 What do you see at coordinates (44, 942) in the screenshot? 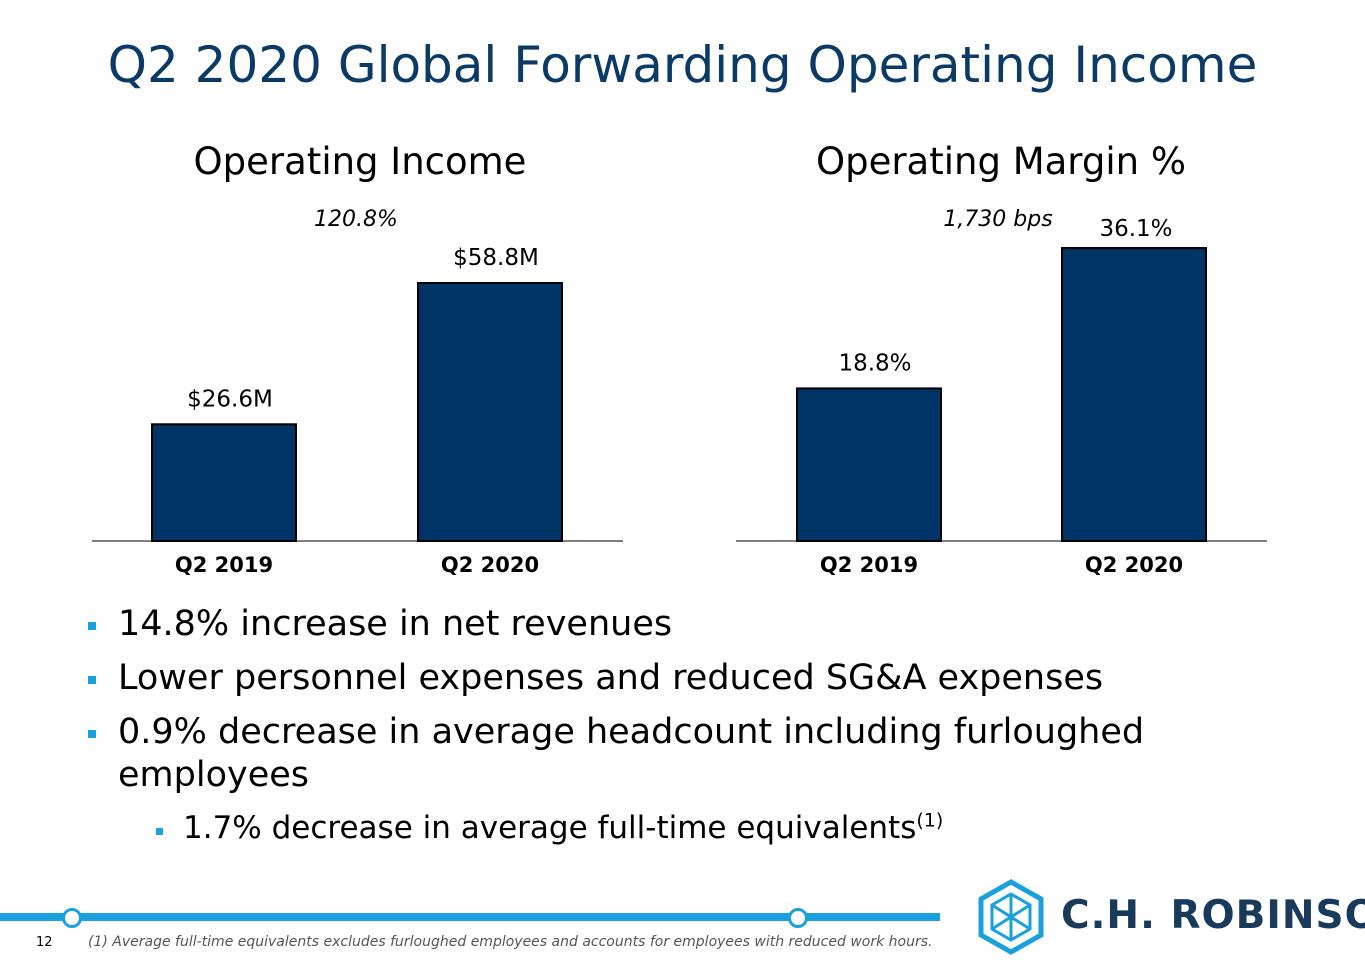
I see `page-number: 12` at bounding box center [44, 942].